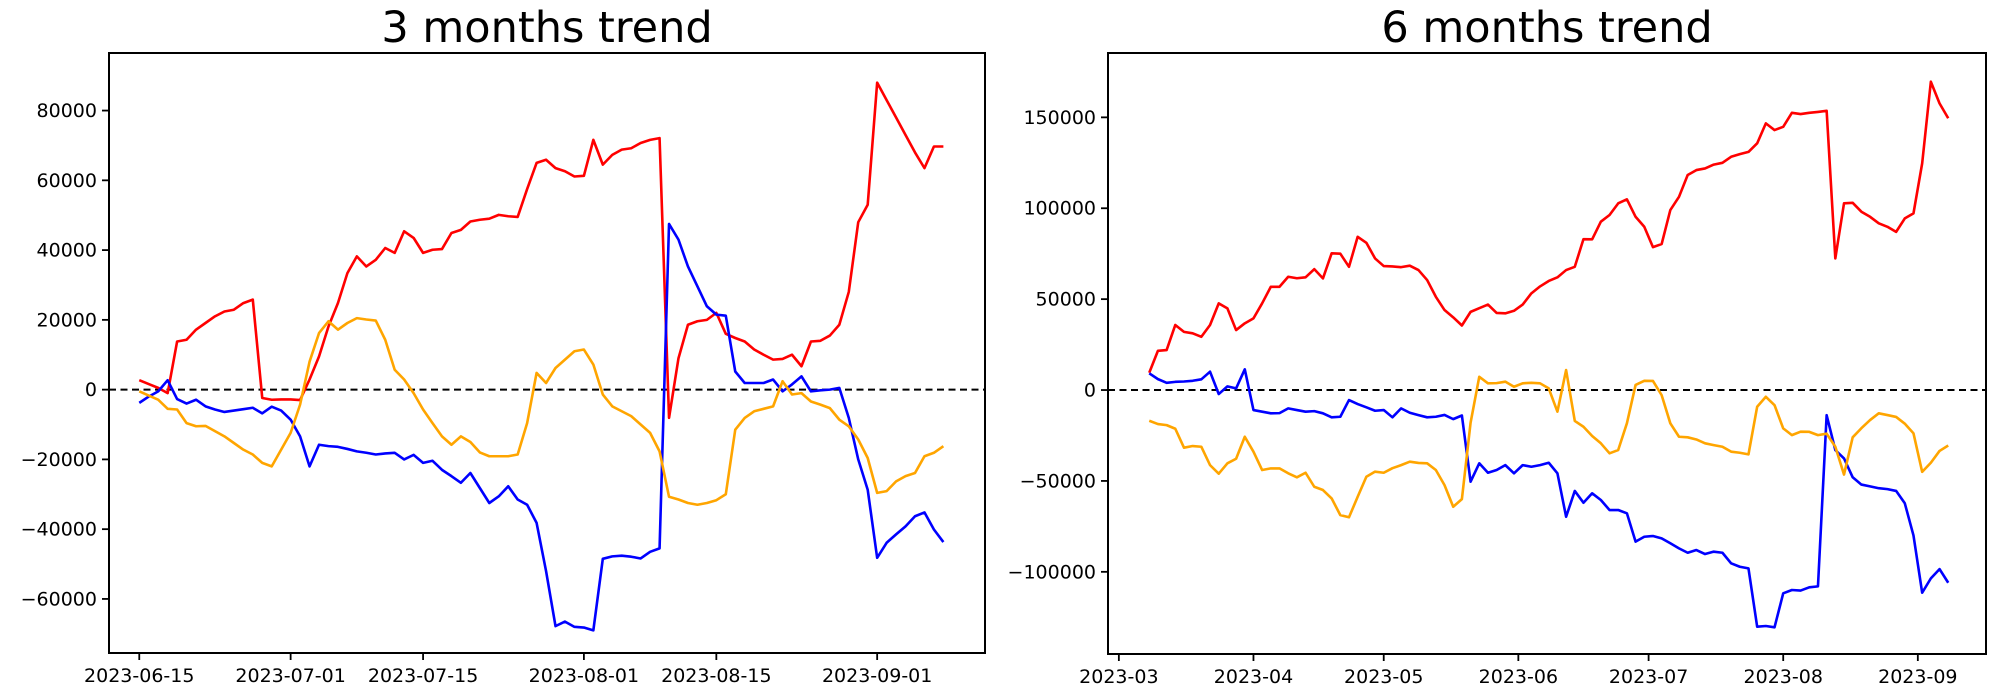 This screenshot has height=700, width=2000. Describe the element at coordinates (59, 599) in the screenshot. I see `y-tick-label: −60000` at that location.